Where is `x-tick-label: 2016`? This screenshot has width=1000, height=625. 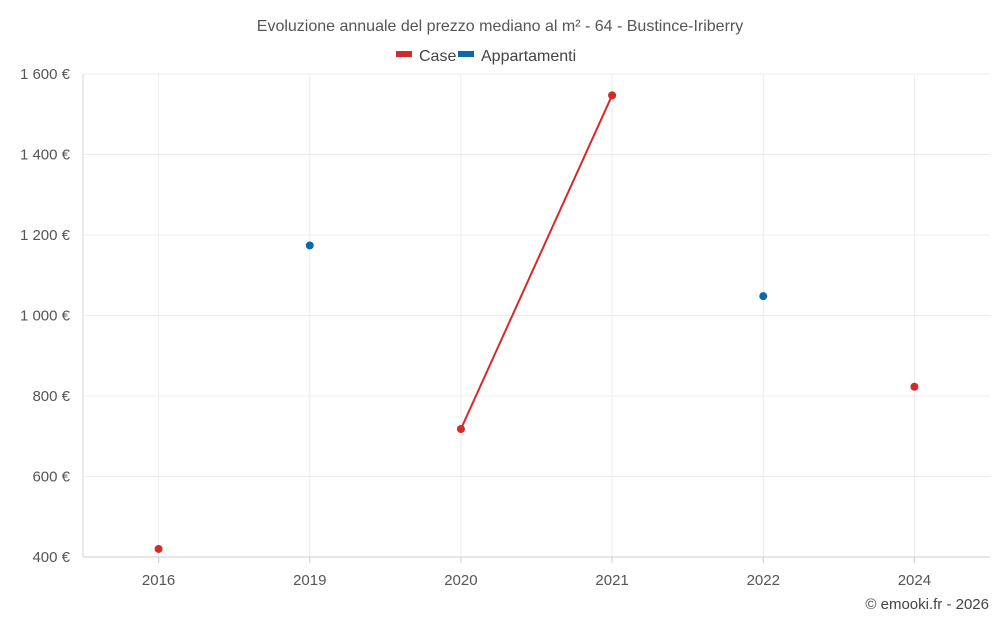
x-tick-label: 2016 is located at coordinates (158, 580).